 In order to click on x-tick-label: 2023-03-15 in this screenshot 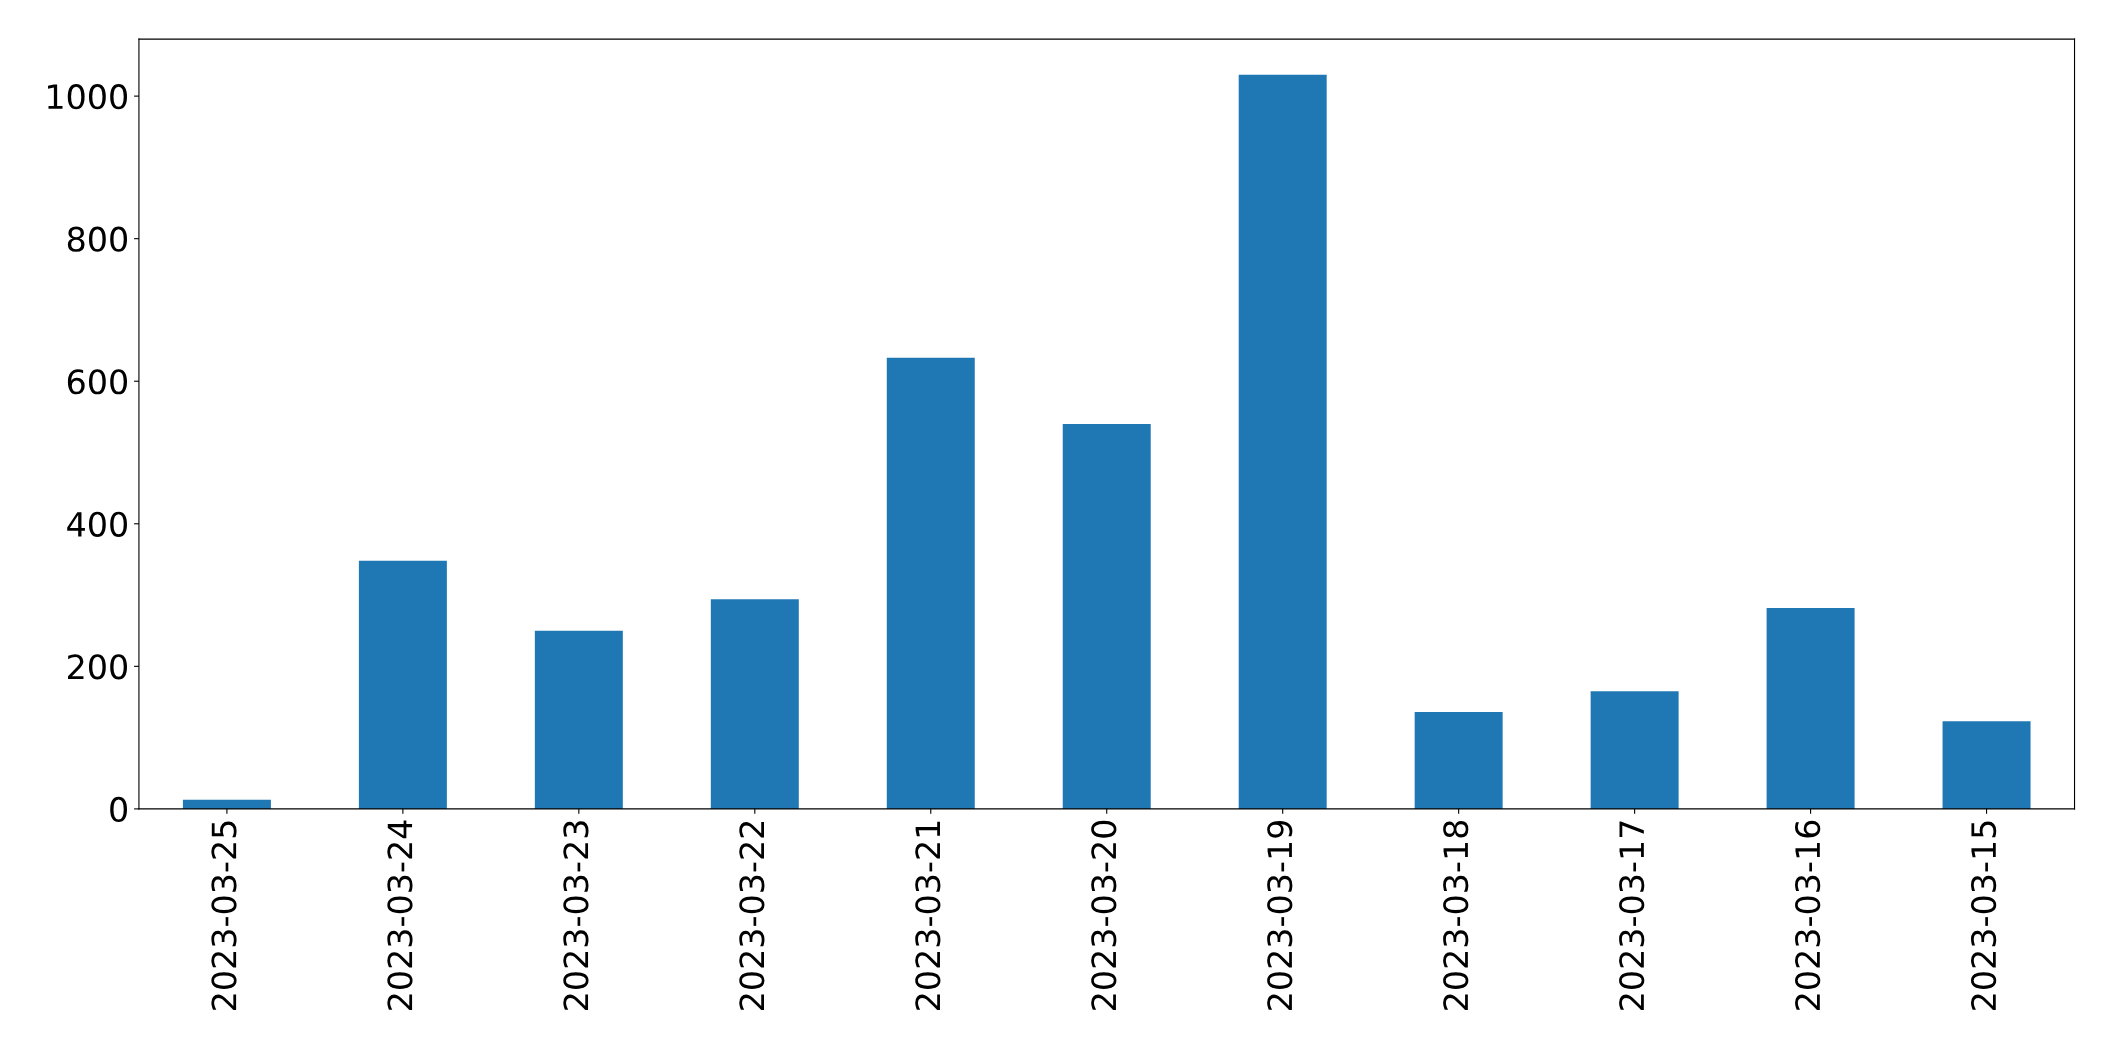, I will do `click(1984, 915)`.